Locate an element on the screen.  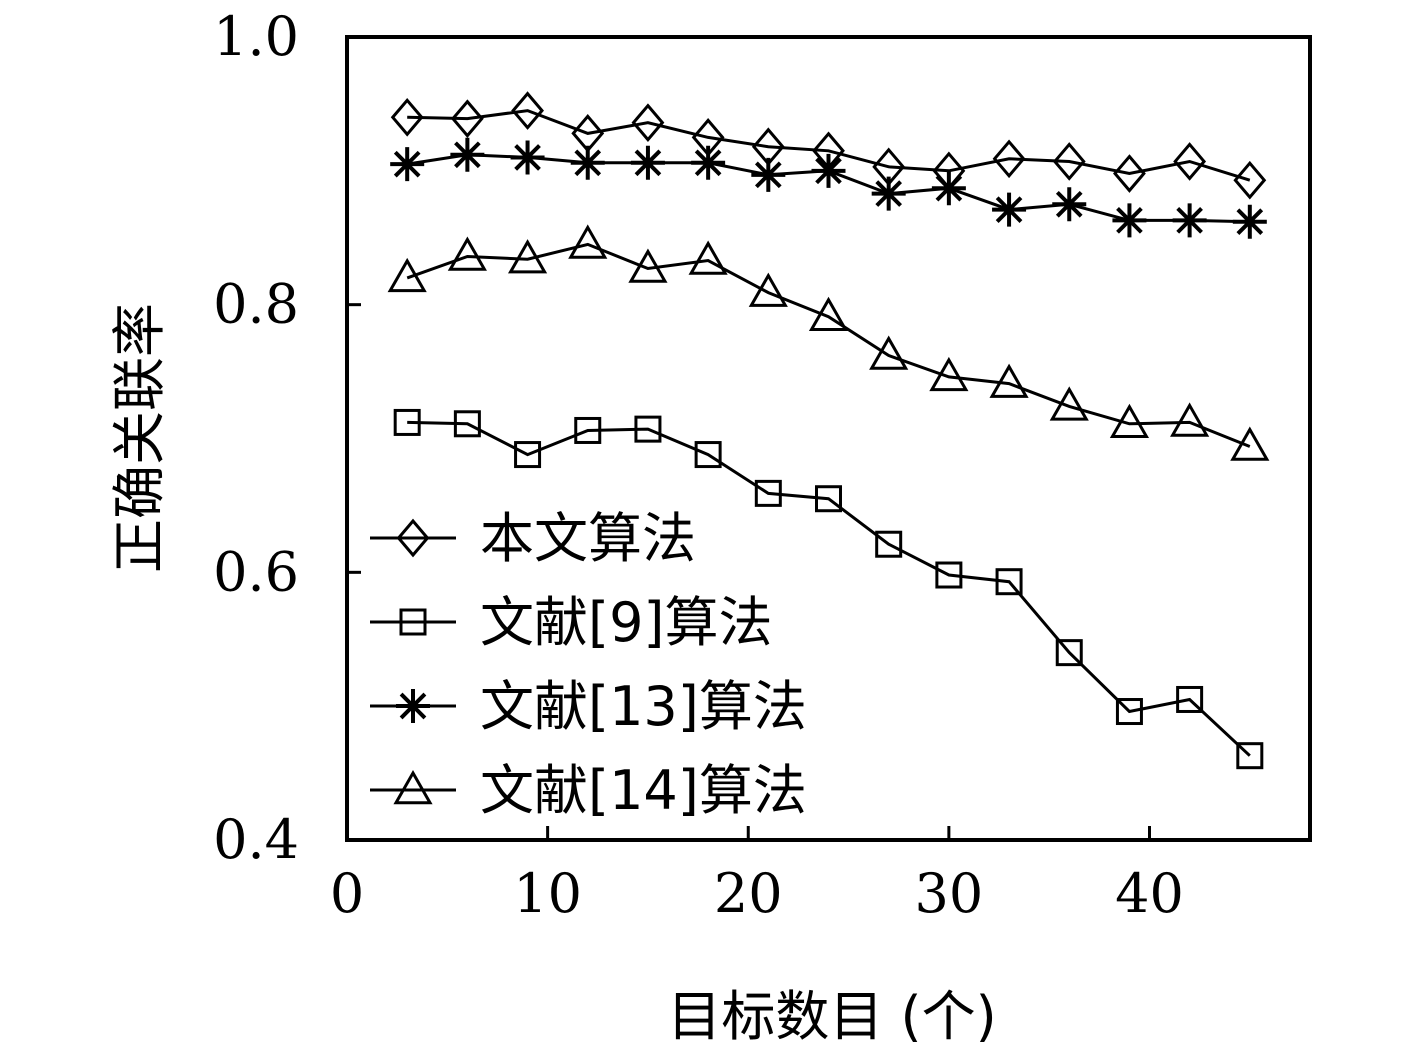
legend-entry: 文献[13]算法 is located at coordinates (588, 706).